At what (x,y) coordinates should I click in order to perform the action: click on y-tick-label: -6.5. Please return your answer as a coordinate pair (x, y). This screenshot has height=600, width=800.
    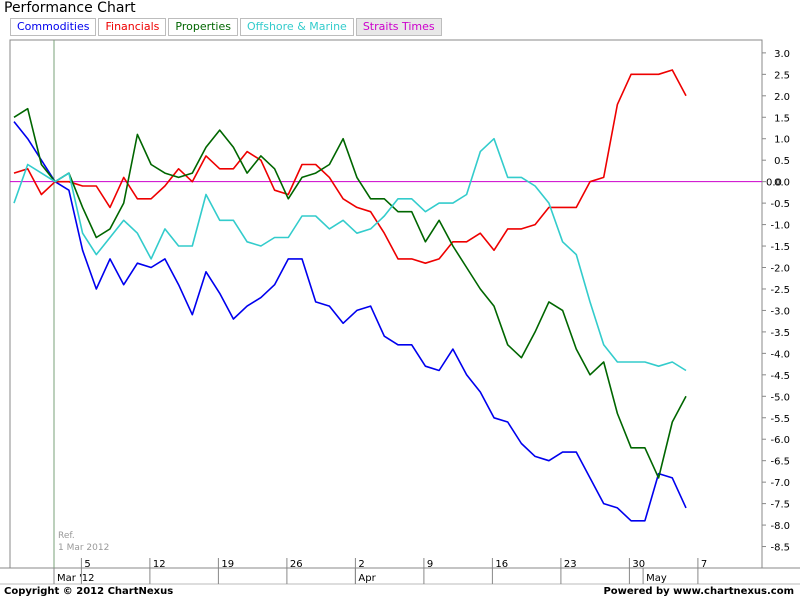
    Looking at the image, I should click on (780, 462).